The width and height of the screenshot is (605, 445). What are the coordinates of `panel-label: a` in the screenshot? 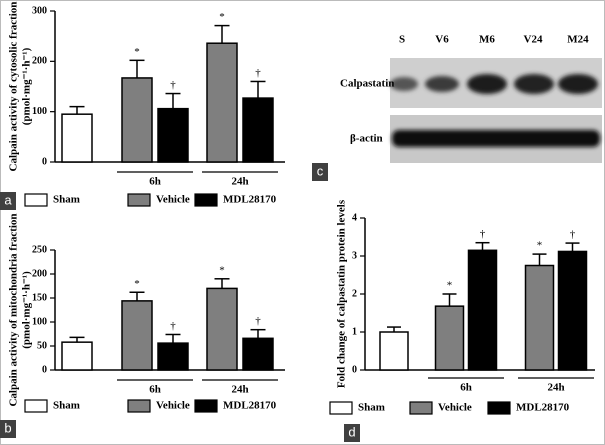 It's located at (8, 199).